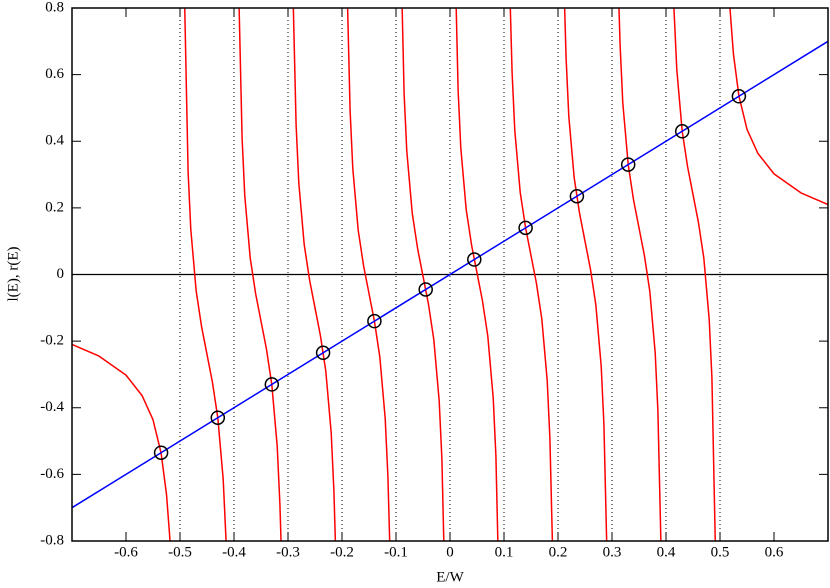 Image resolution: width=830 pixels, height=588 pixels. What do you see at coordinates (558, 552) in the screenshot?
I see `x-tick-label: 0.2` at bounding box center [558, 552].